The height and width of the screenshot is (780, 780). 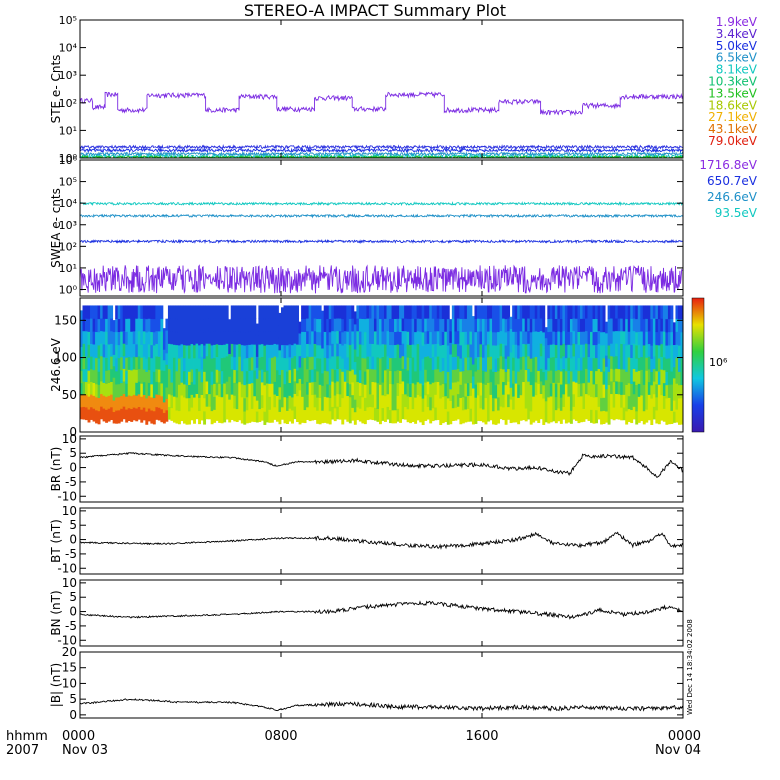 I want to click on plot-area, so click(x=381, y=365).